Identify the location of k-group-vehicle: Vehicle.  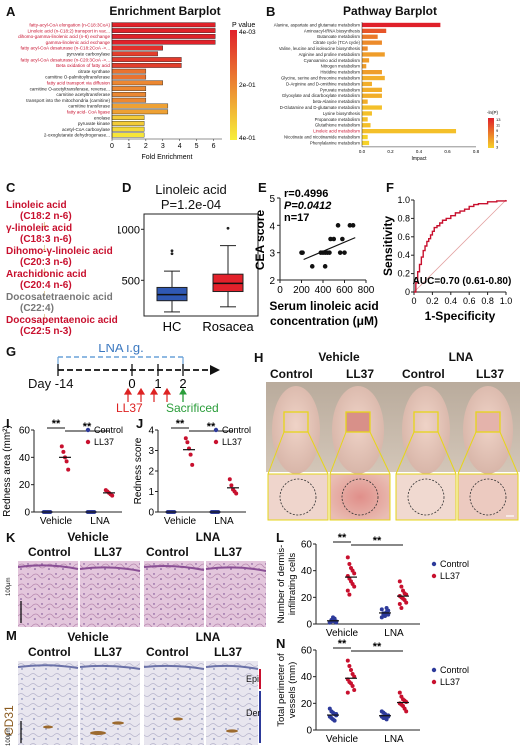
(88, 537).